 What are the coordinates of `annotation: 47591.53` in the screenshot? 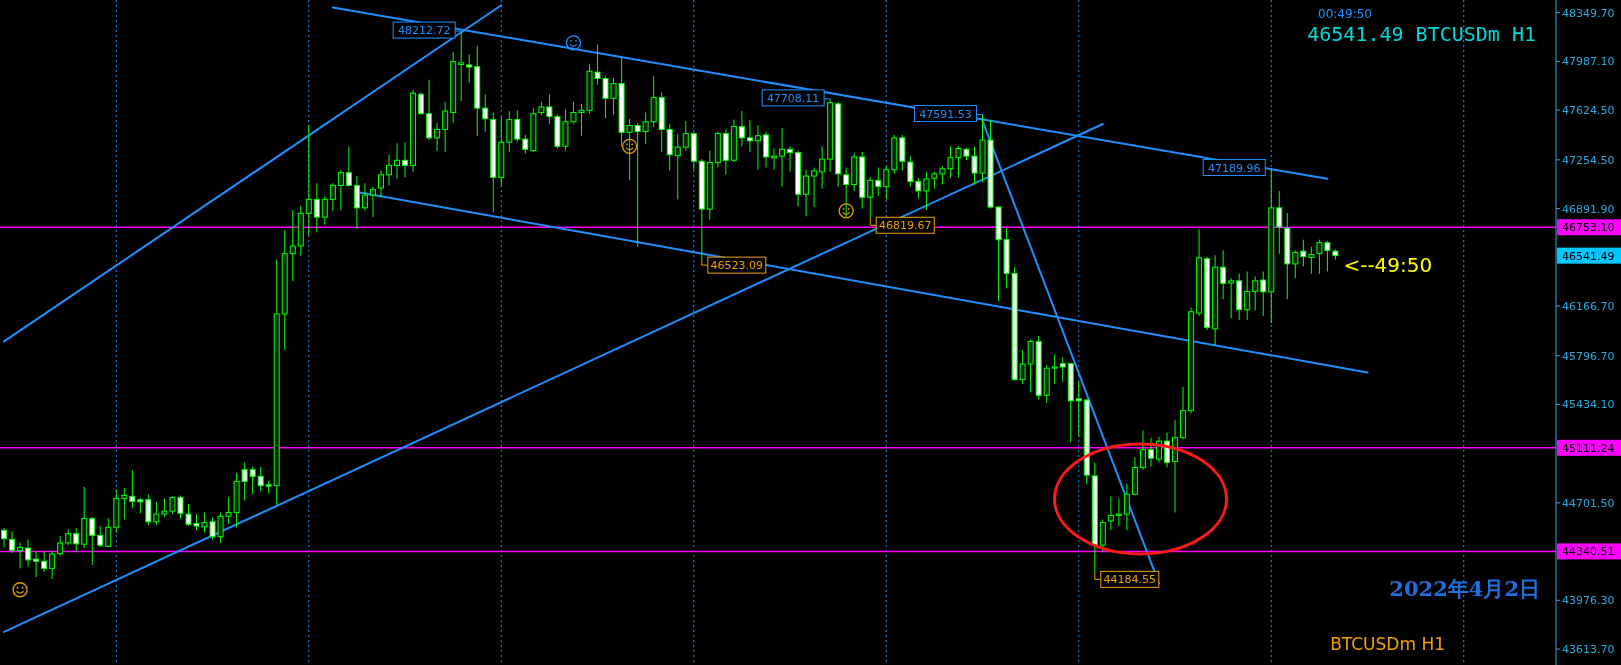 It's located at (945, 114).